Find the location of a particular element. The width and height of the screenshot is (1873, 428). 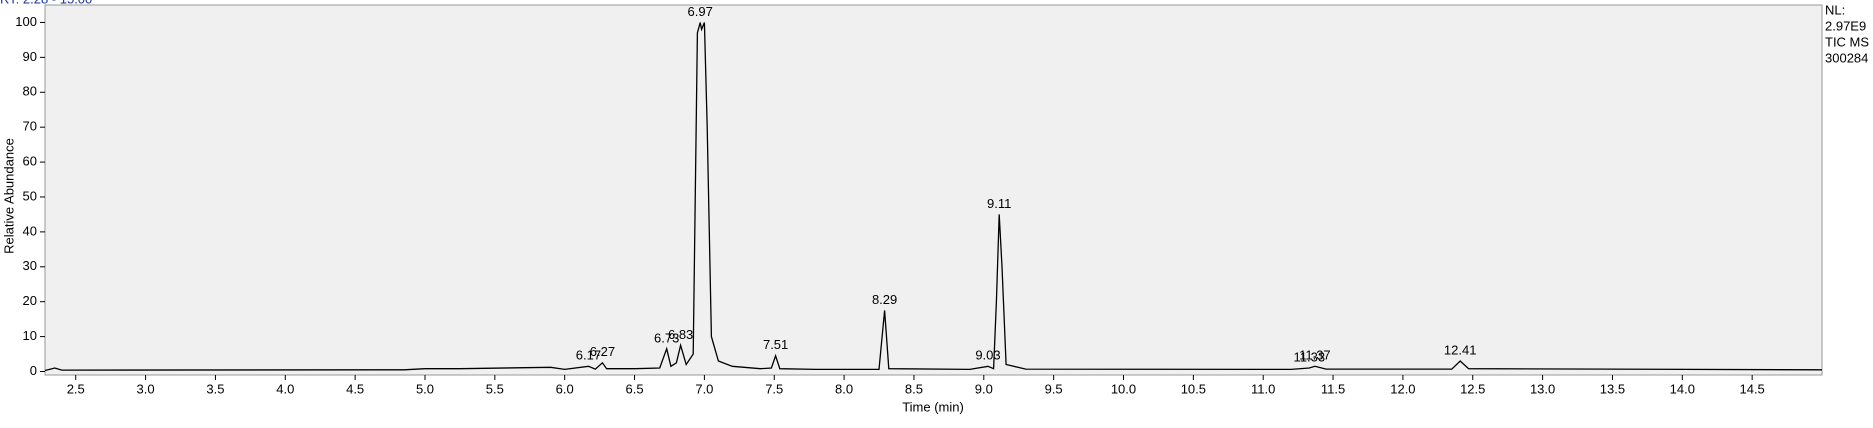

y-tick-label: 60 is located at coordinates (30, 161).